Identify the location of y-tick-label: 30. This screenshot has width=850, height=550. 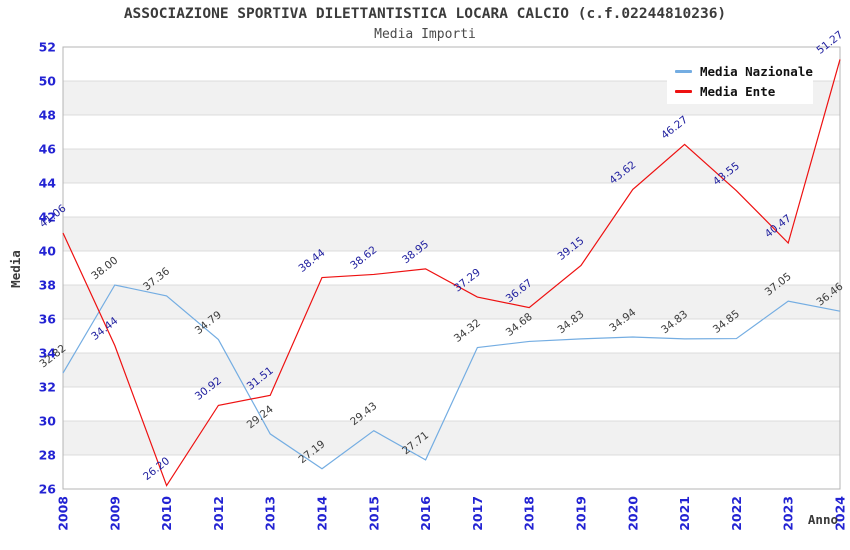
(48, 421).